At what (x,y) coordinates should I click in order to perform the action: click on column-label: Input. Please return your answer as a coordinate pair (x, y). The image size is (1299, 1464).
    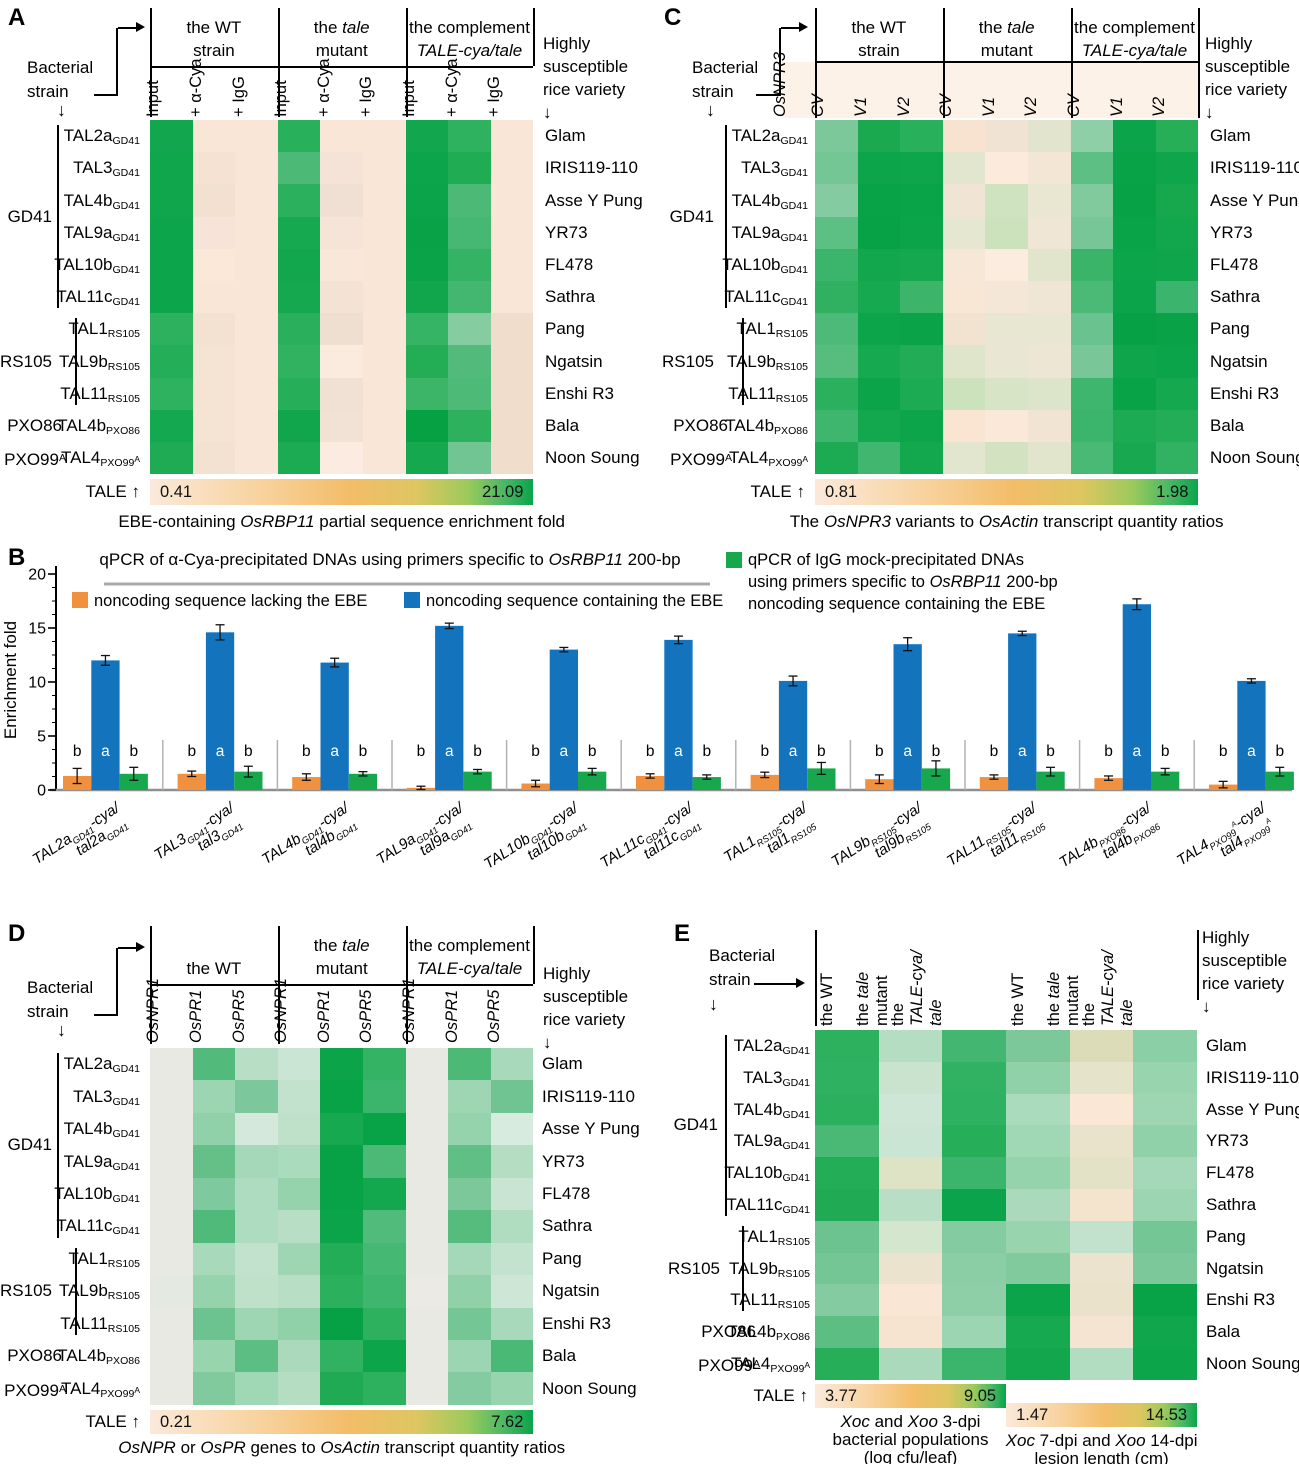
    Looking at the image, I should click on (153, 98).